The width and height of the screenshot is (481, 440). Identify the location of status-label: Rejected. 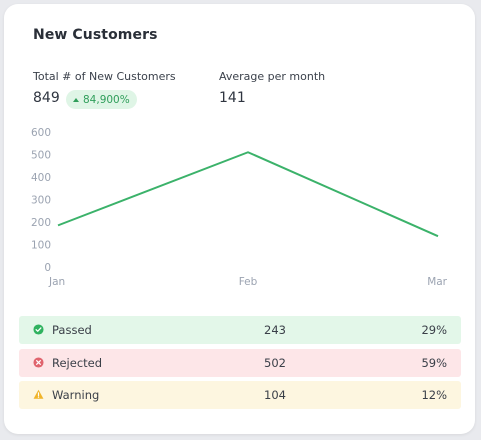
(77, 362).